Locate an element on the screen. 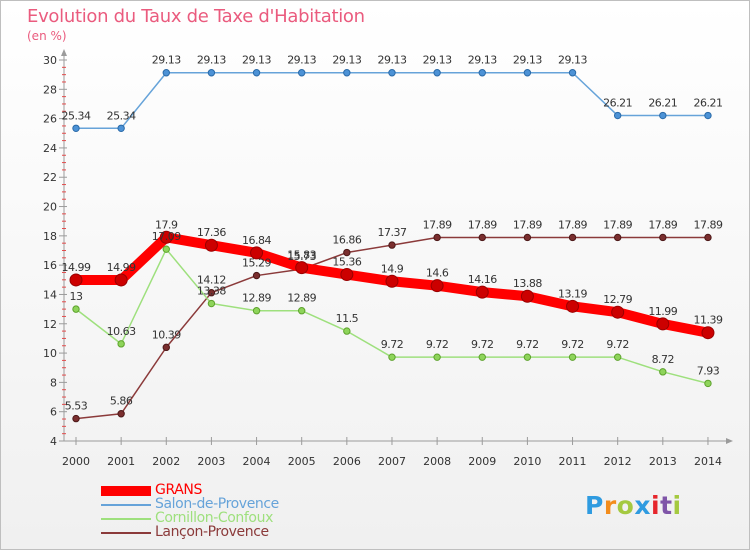 This screenshot has height=550, width=750. legend-label: GRANS is located at coordinates (178, 490).